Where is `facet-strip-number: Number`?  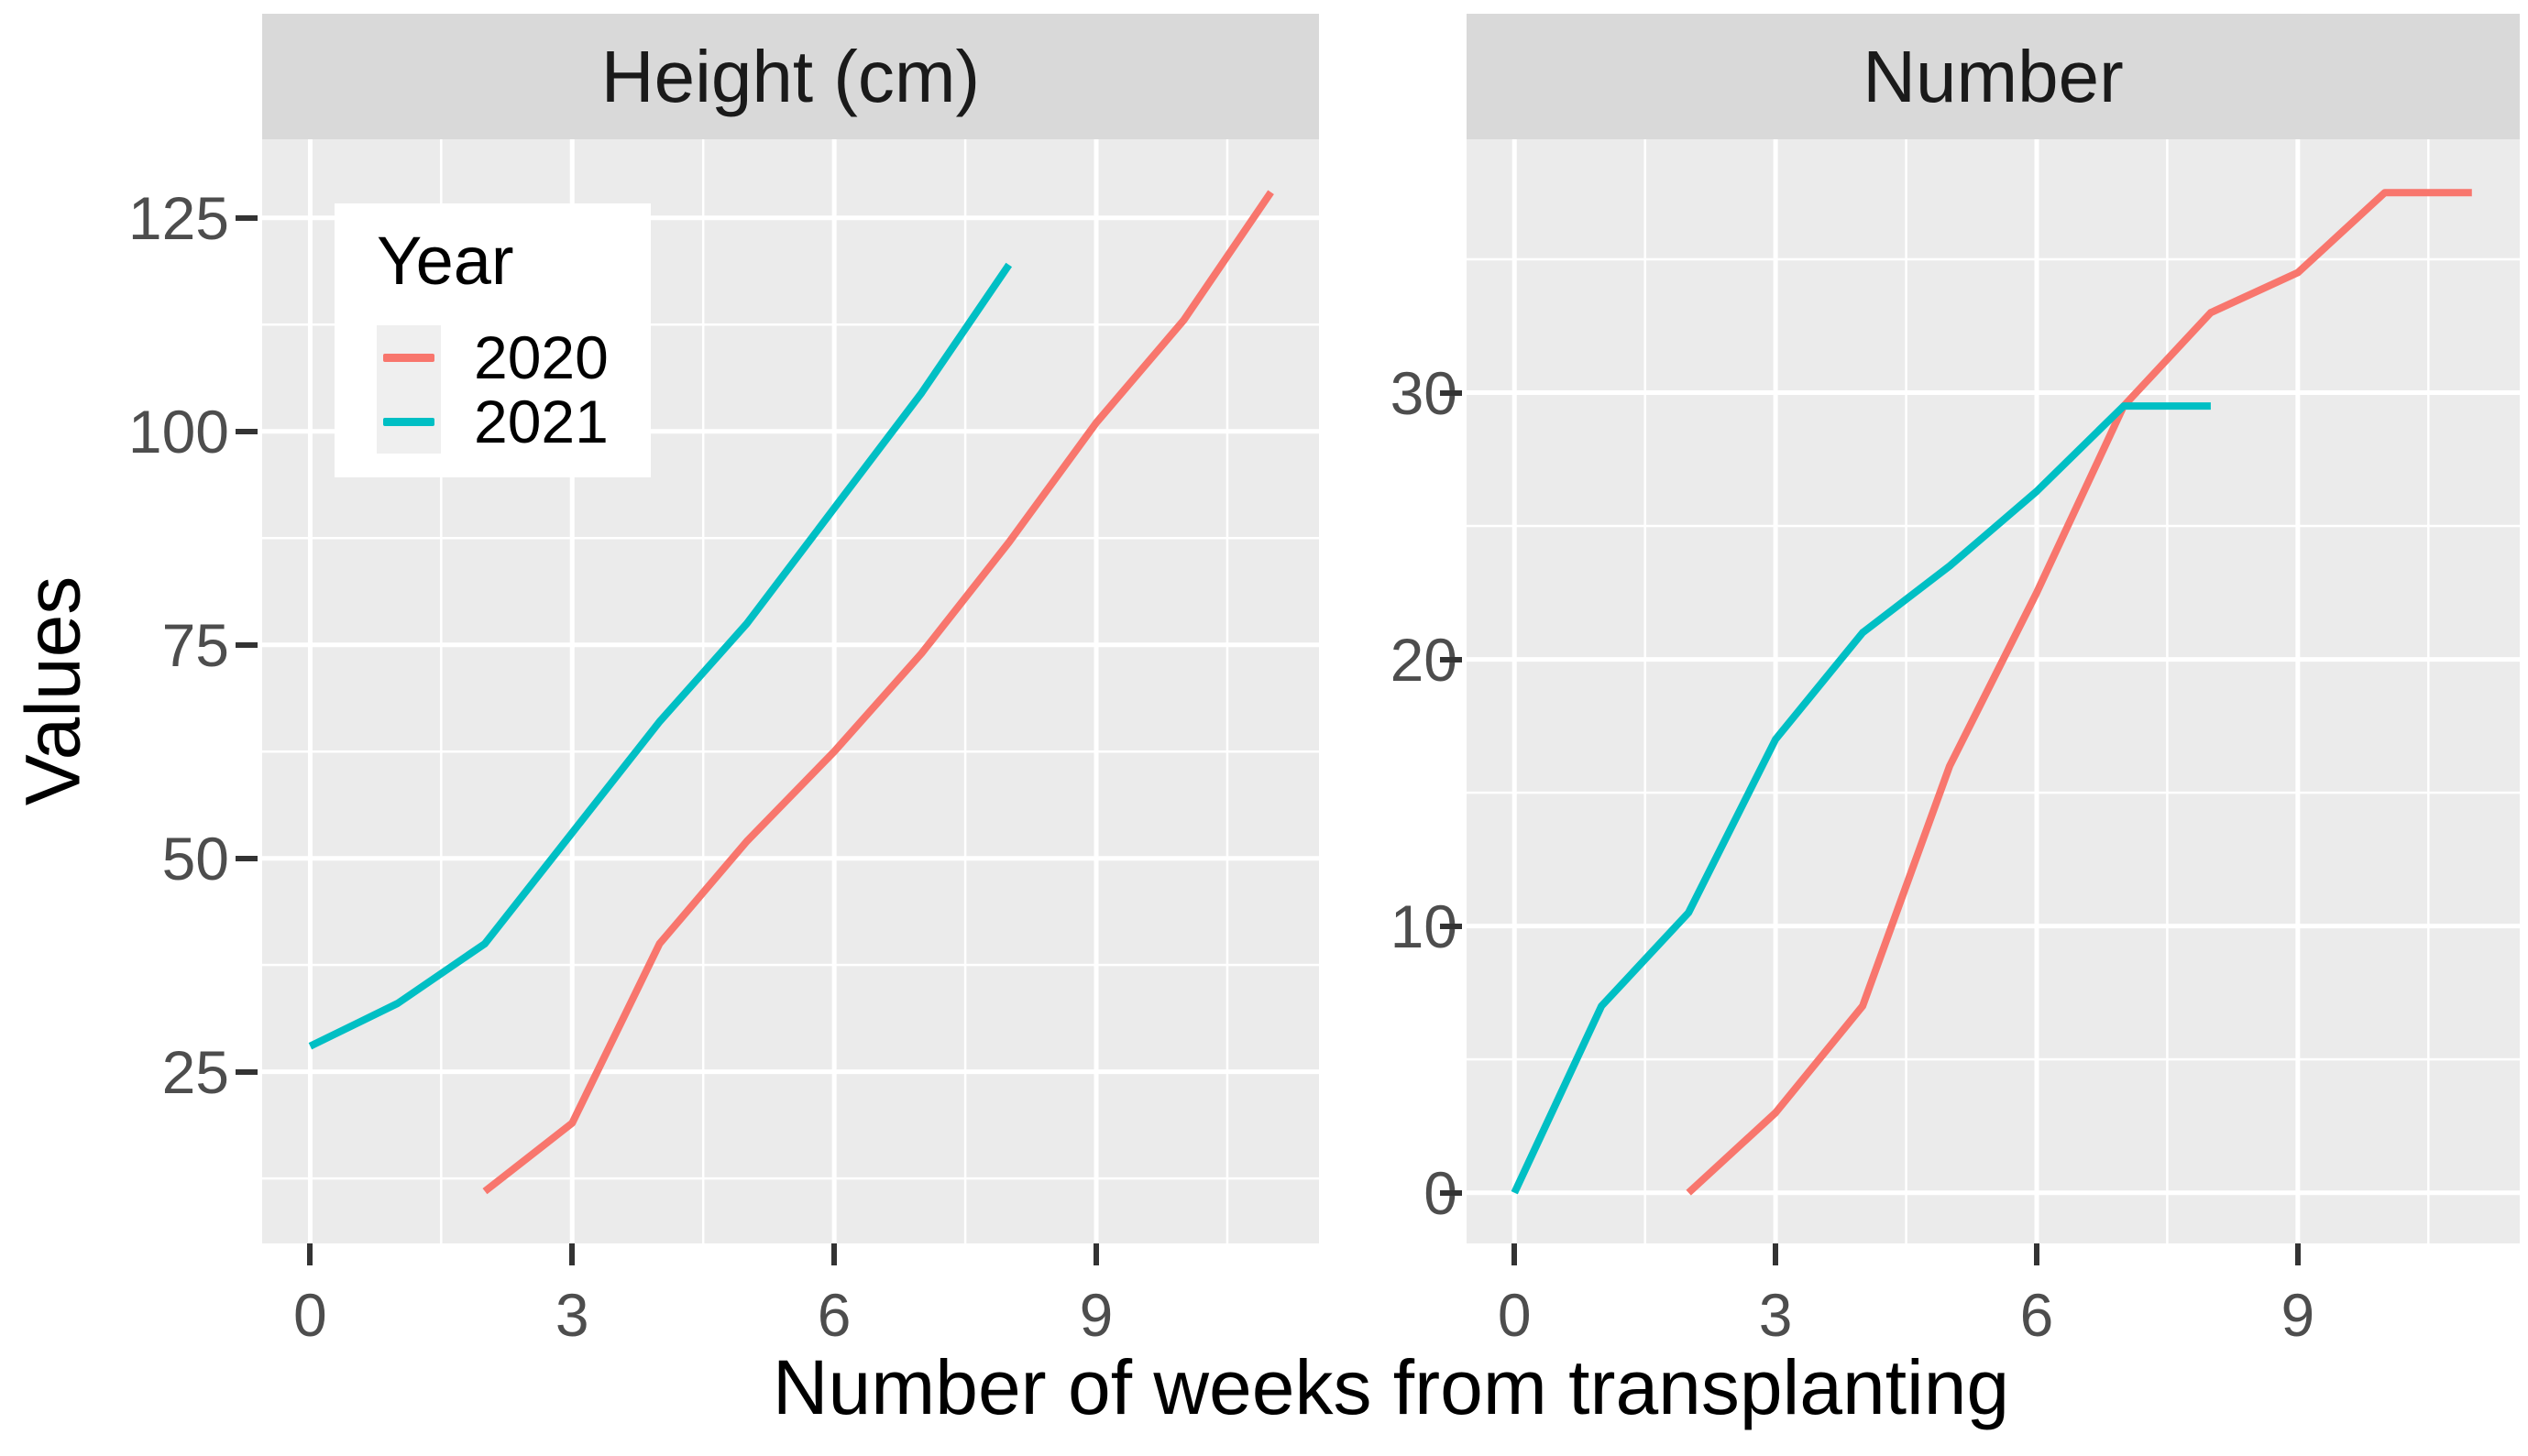 facet-strip-number: Number is located at coordinates (1993, 76).